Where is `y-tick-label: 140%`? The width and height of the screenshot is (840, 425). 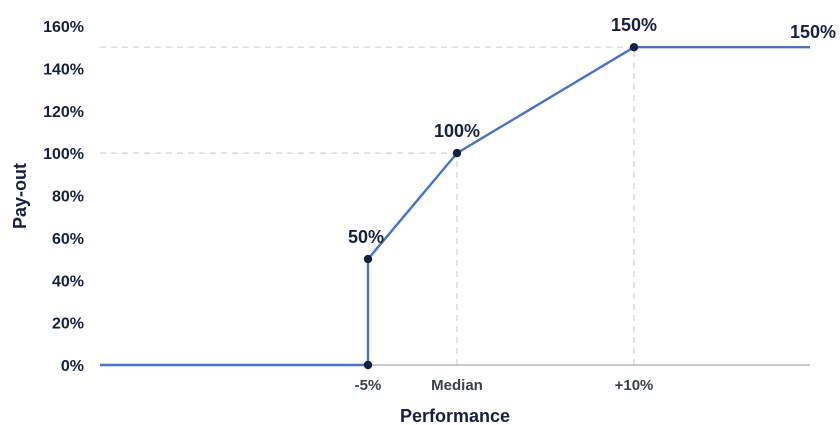
y-tick-label: 140% is located at coordinates (63, 69).